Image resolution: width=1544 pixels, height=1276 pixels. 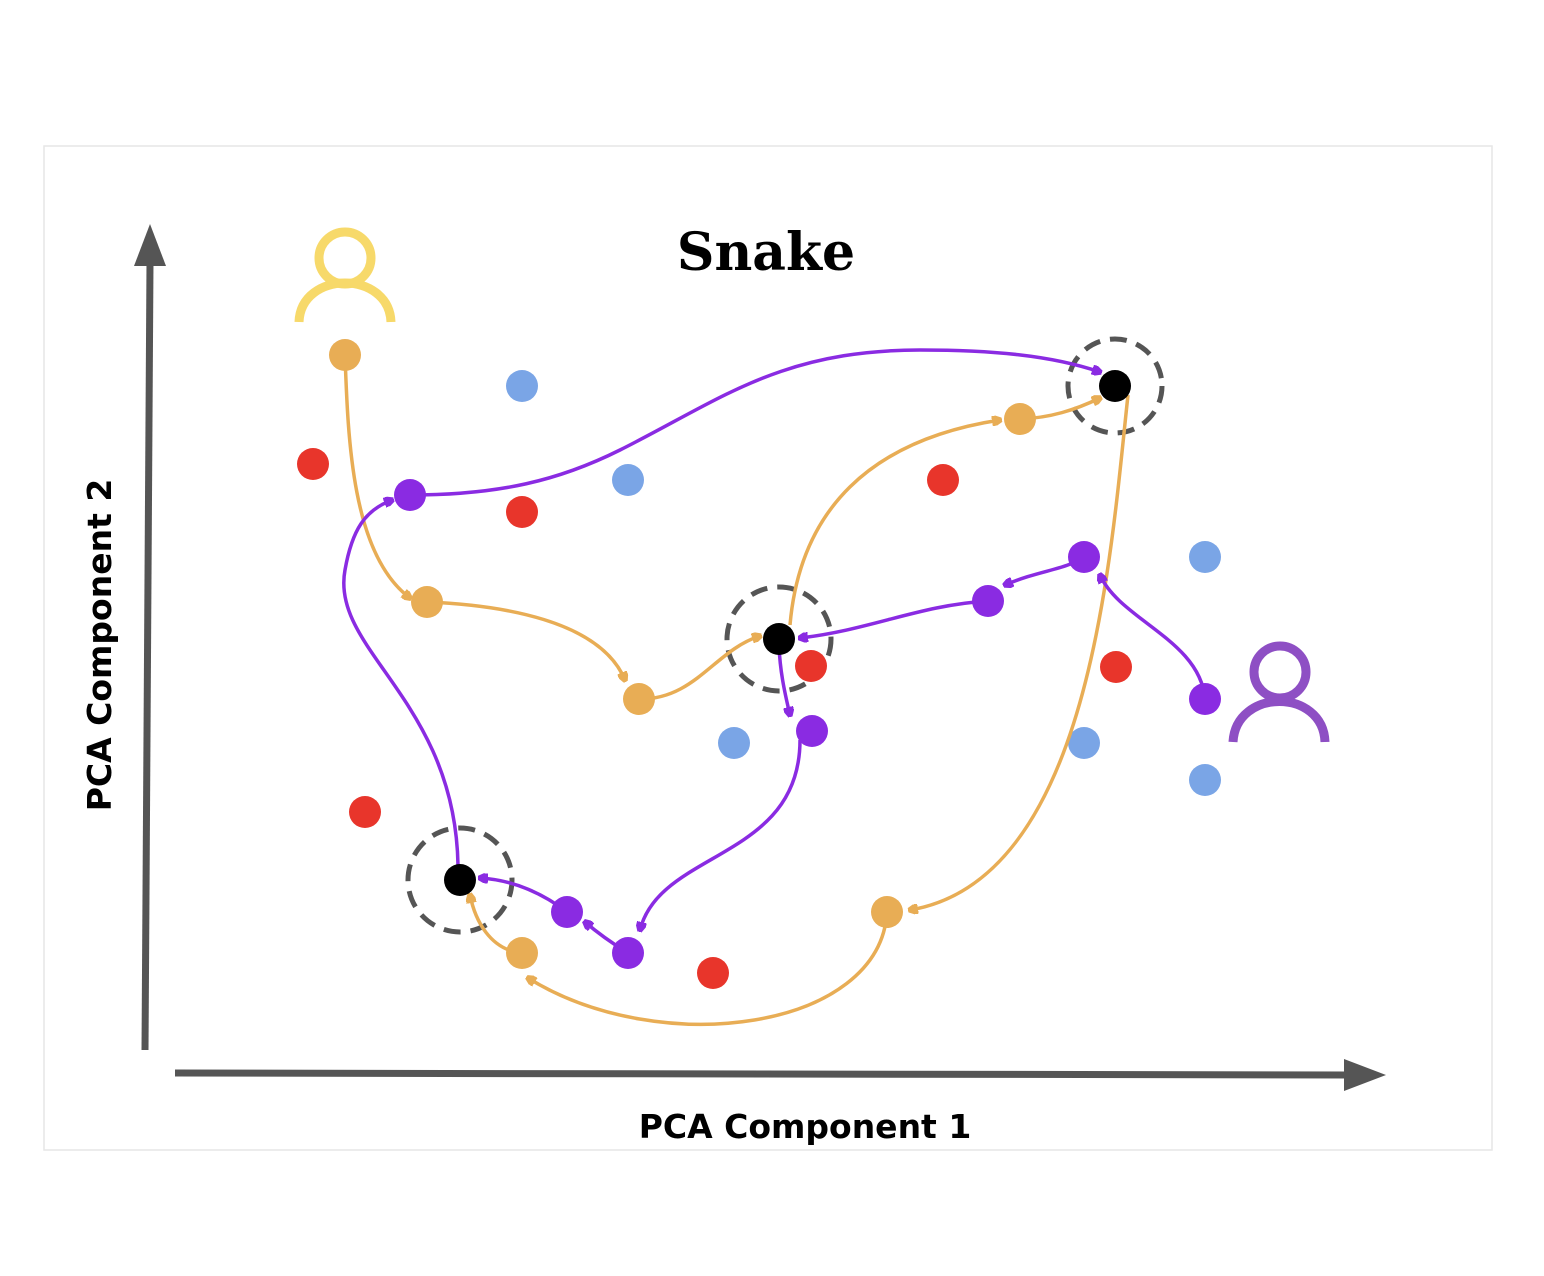 What do you see at coordinates (147, 656) in the screenshot?
I see `y-axis-line` at bounding box center [147, 656].